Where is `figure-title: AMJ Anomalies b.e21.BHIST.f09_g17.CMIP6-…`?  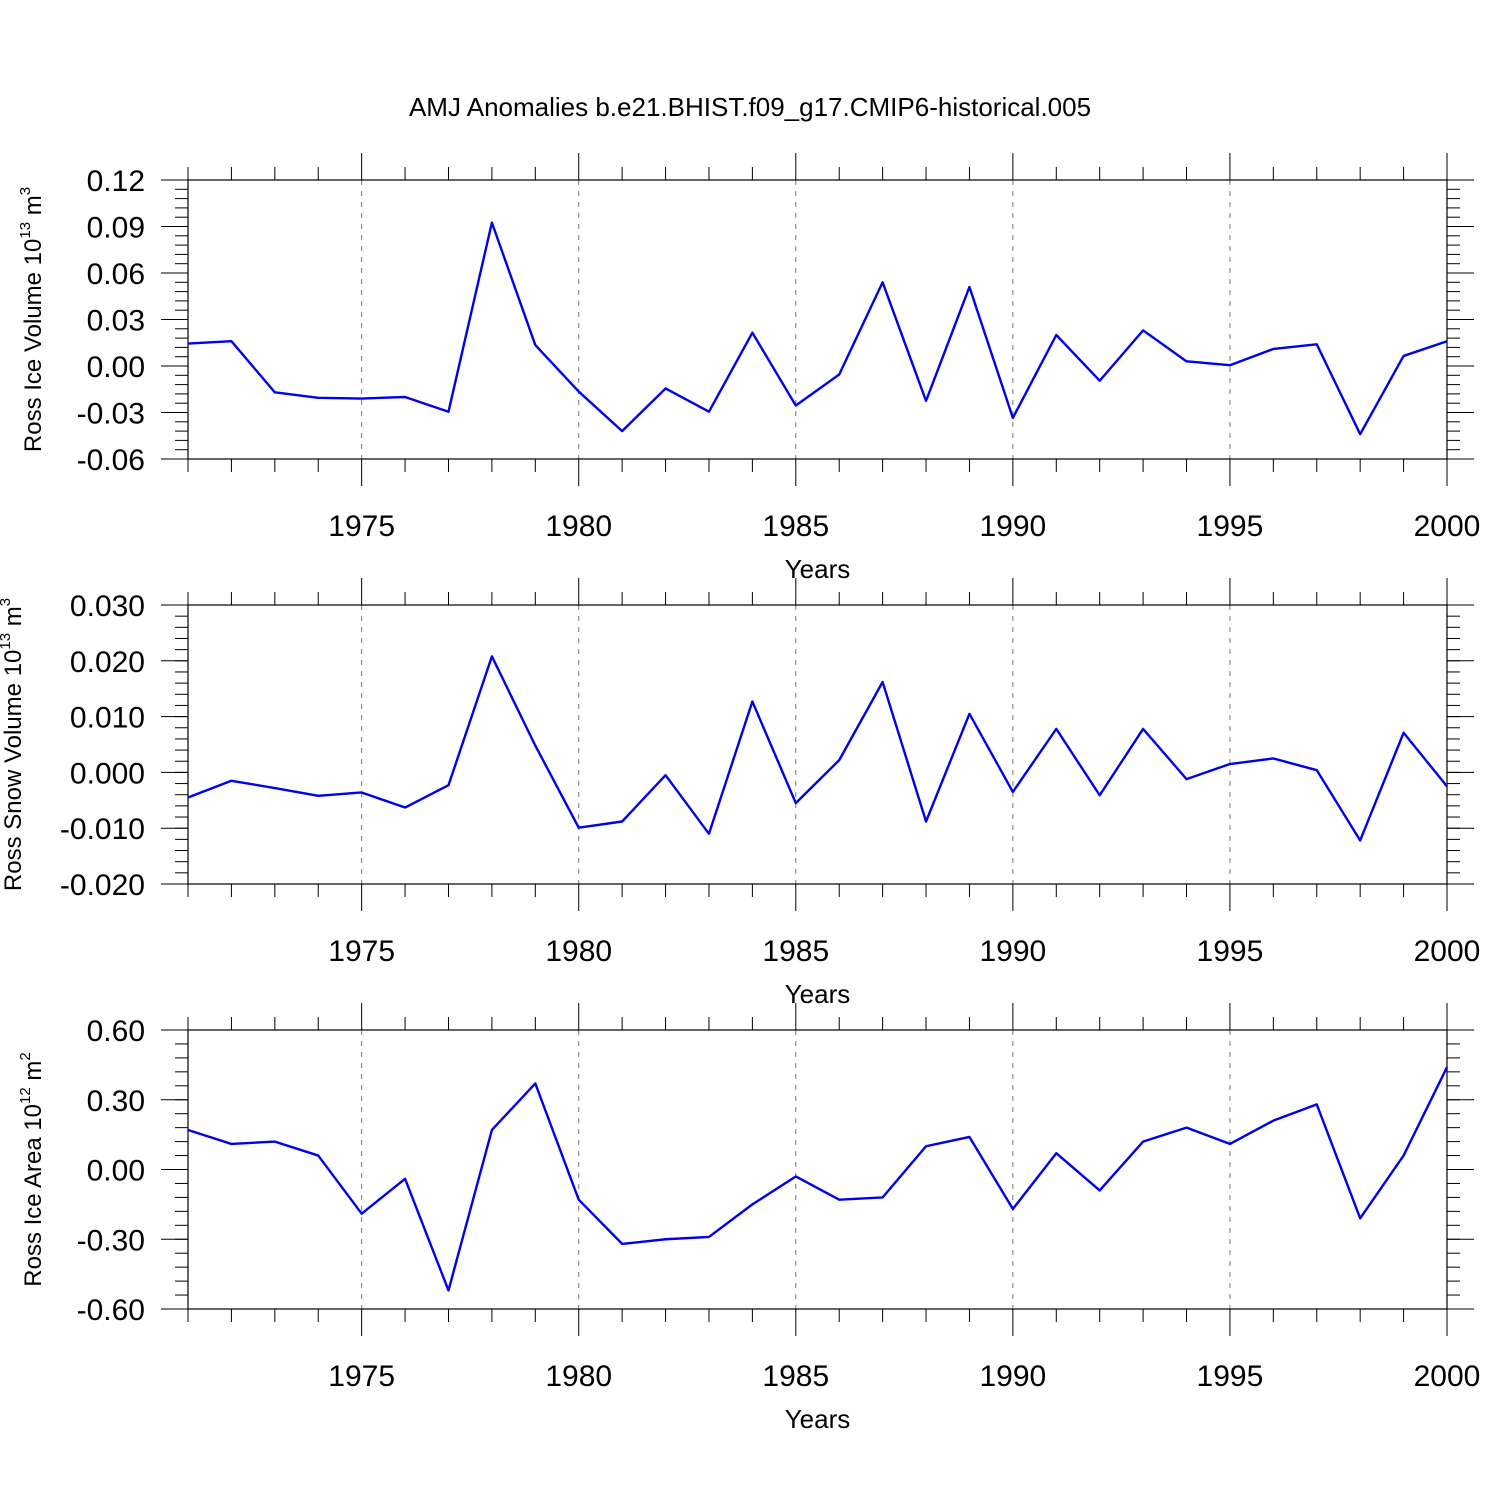
figure-title: AMJ Anomalies b.e21.BHIST.f09_g17.CMIP6-… is located at coordinates (750, 107).